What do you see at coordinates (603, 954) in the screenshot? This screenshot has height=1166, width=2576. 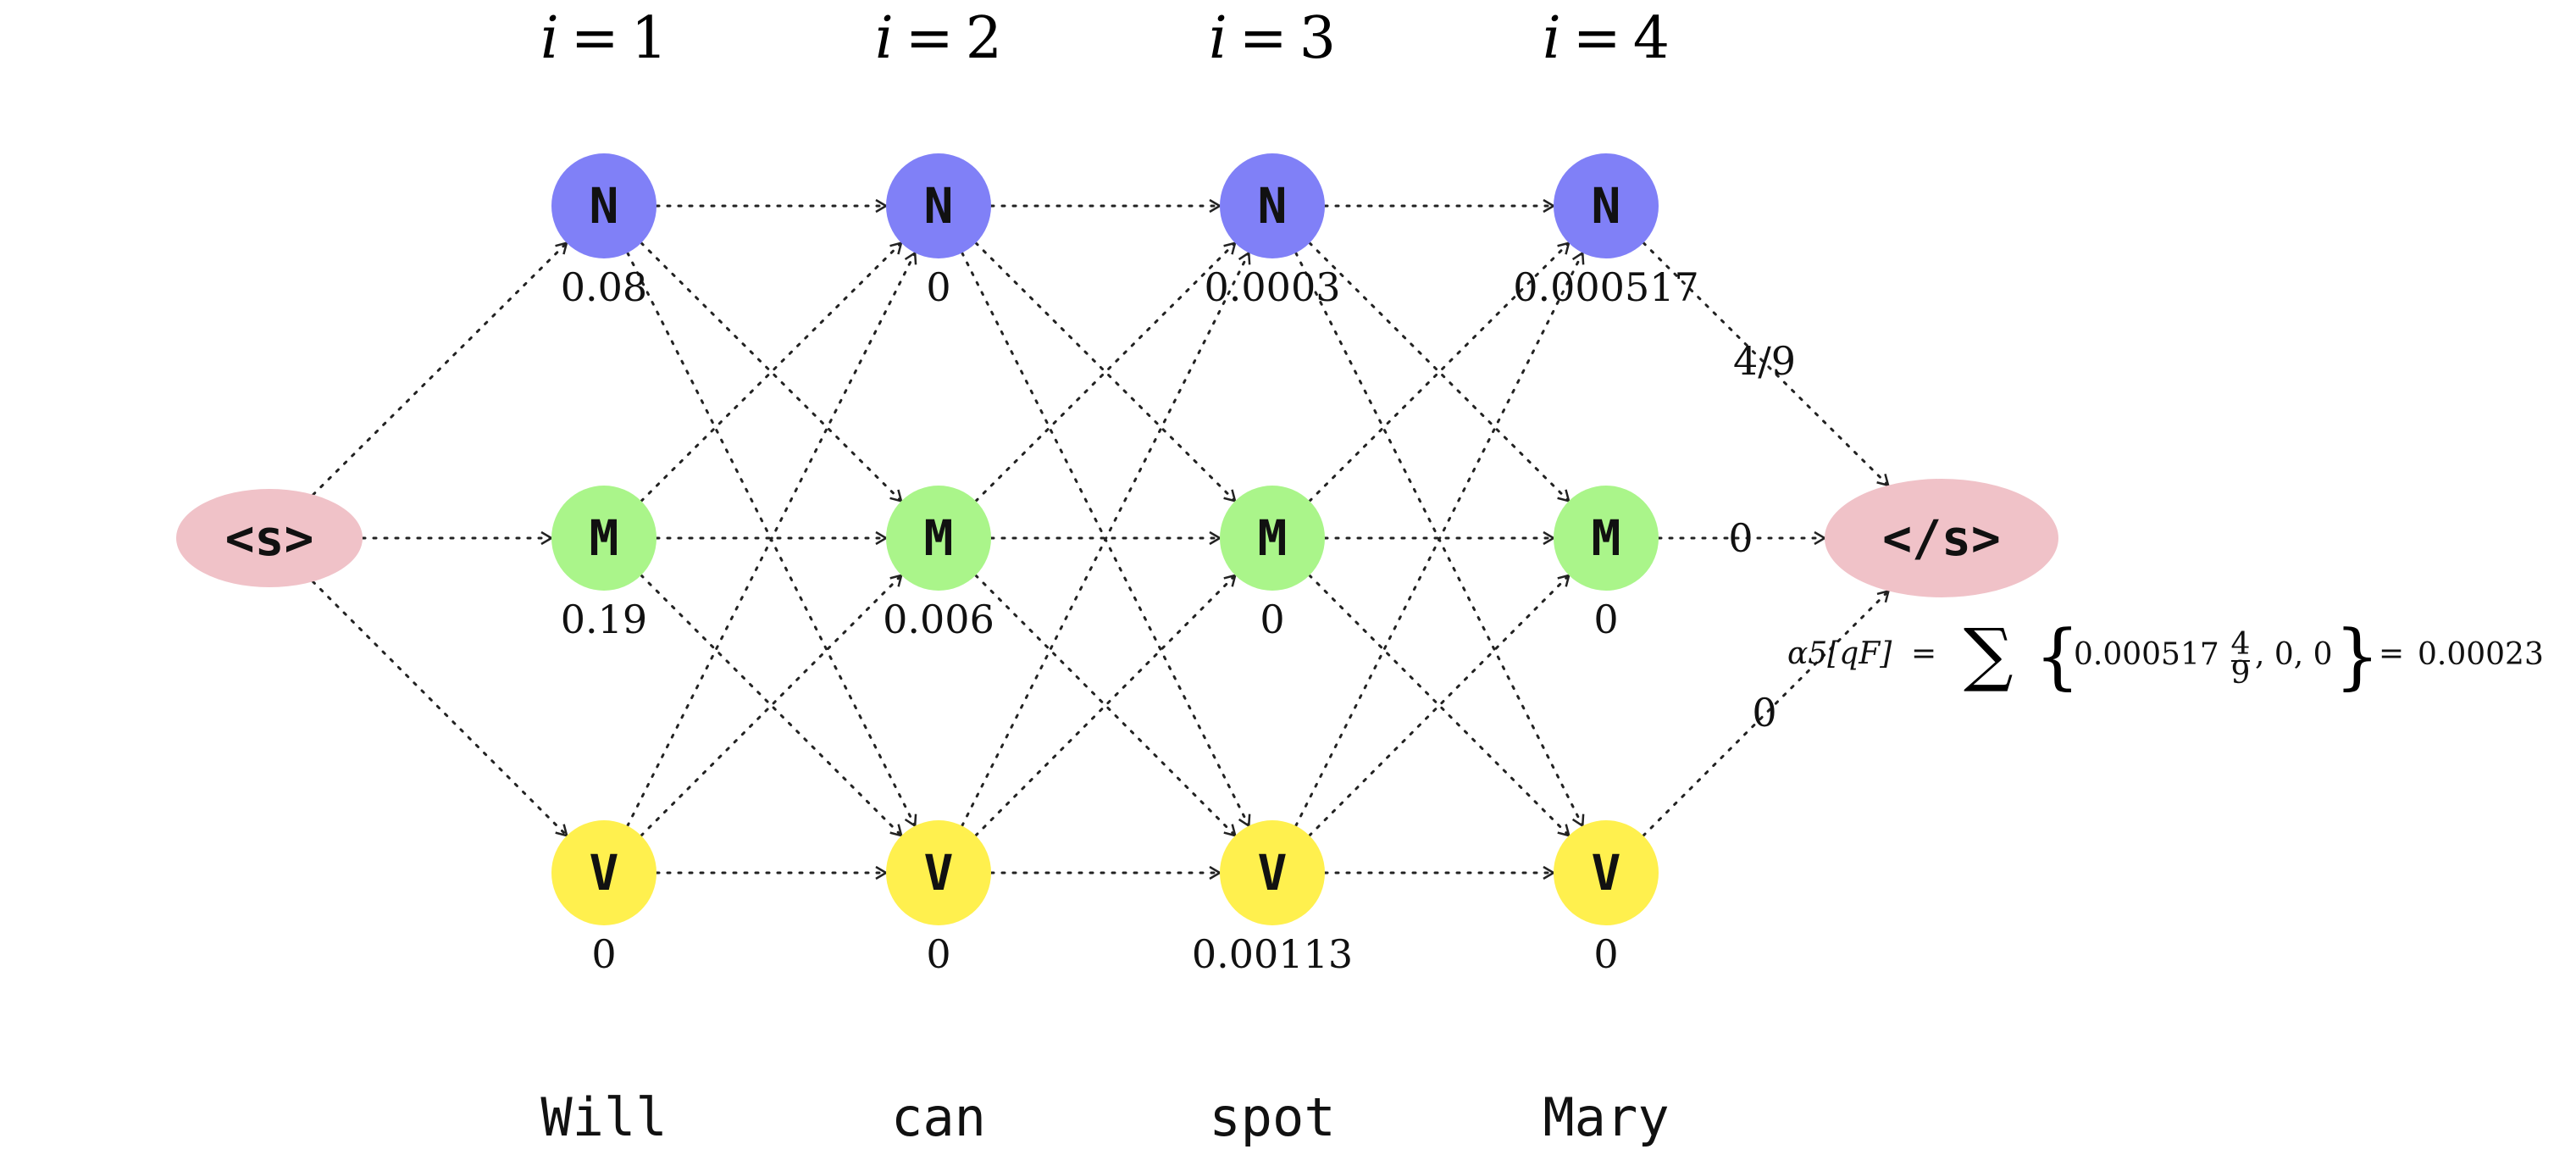 I see `node-value-V-1: 0` at bounding box center [603, 954].